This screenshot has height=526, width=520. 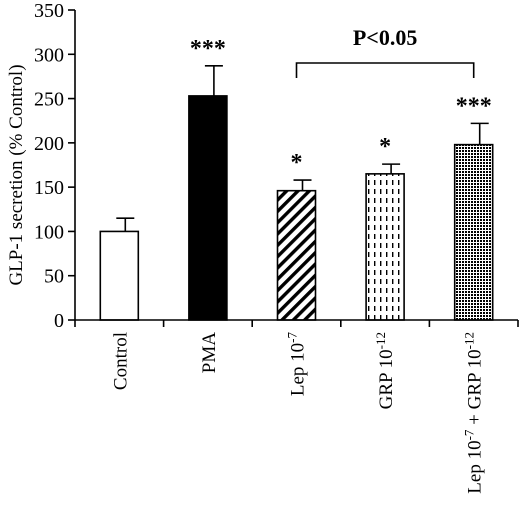 What do you see at coordinates (49, 11) in the screenshot?
I see `y-tick-label: 350` at bounding box center [49, 11].